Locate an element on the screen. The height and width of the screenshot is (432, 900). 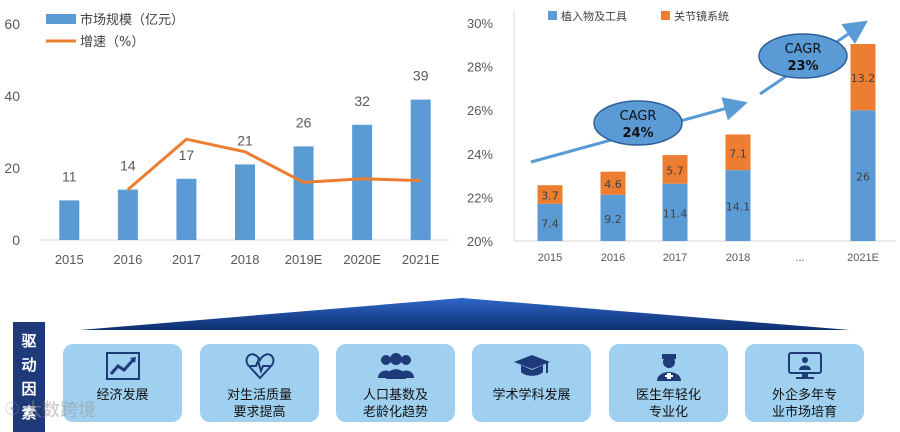
cagr-value: 23% is located at coordinates (802, 66).